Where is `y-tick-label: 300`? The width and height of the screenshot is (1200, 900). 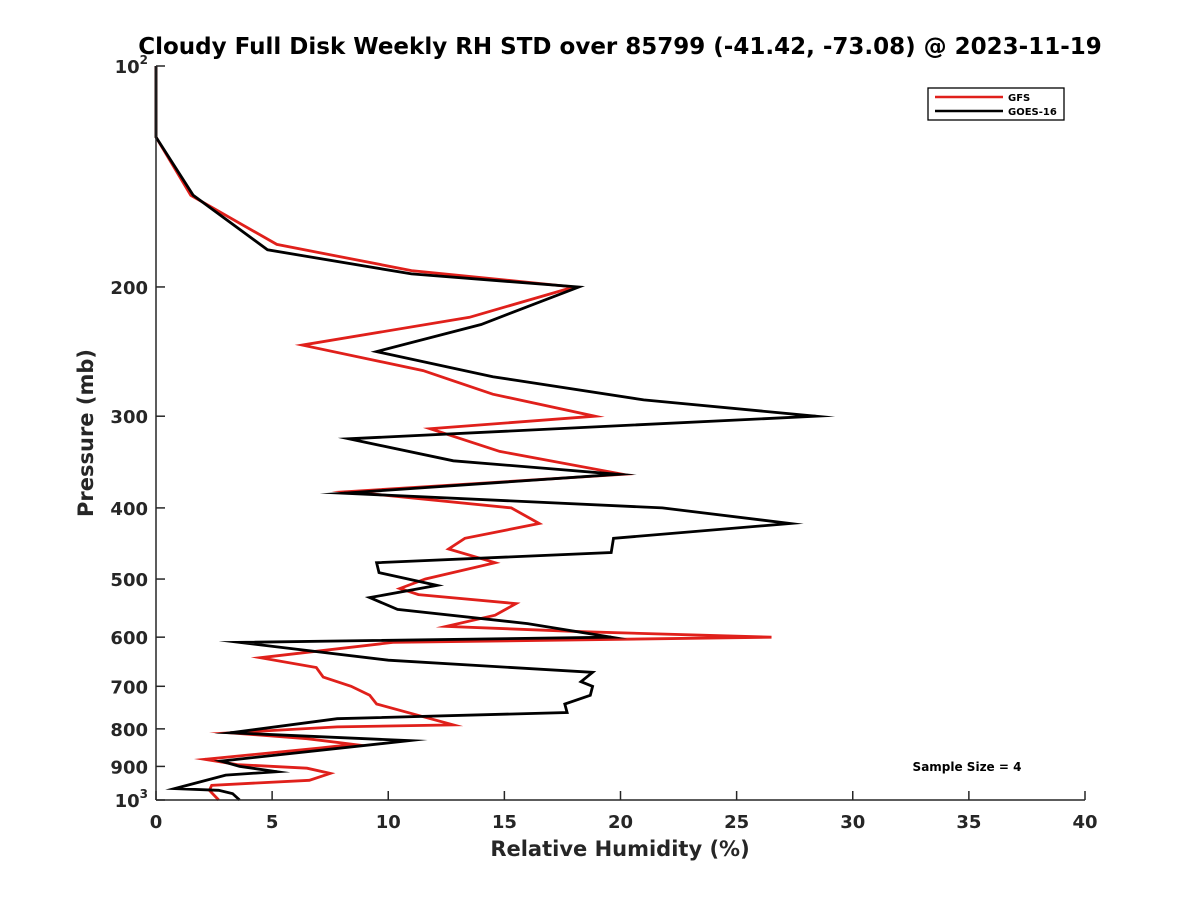 y-tick-label: 300 is located at coordinates (129, 417).